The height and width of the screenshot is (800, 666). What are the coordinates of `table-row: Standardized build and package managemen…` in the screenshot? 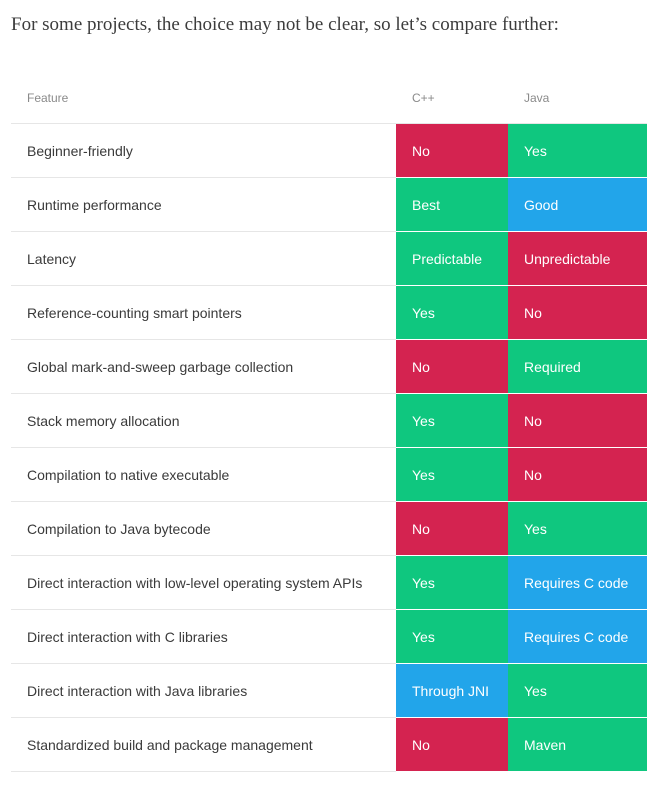 It's located at (329, 744).